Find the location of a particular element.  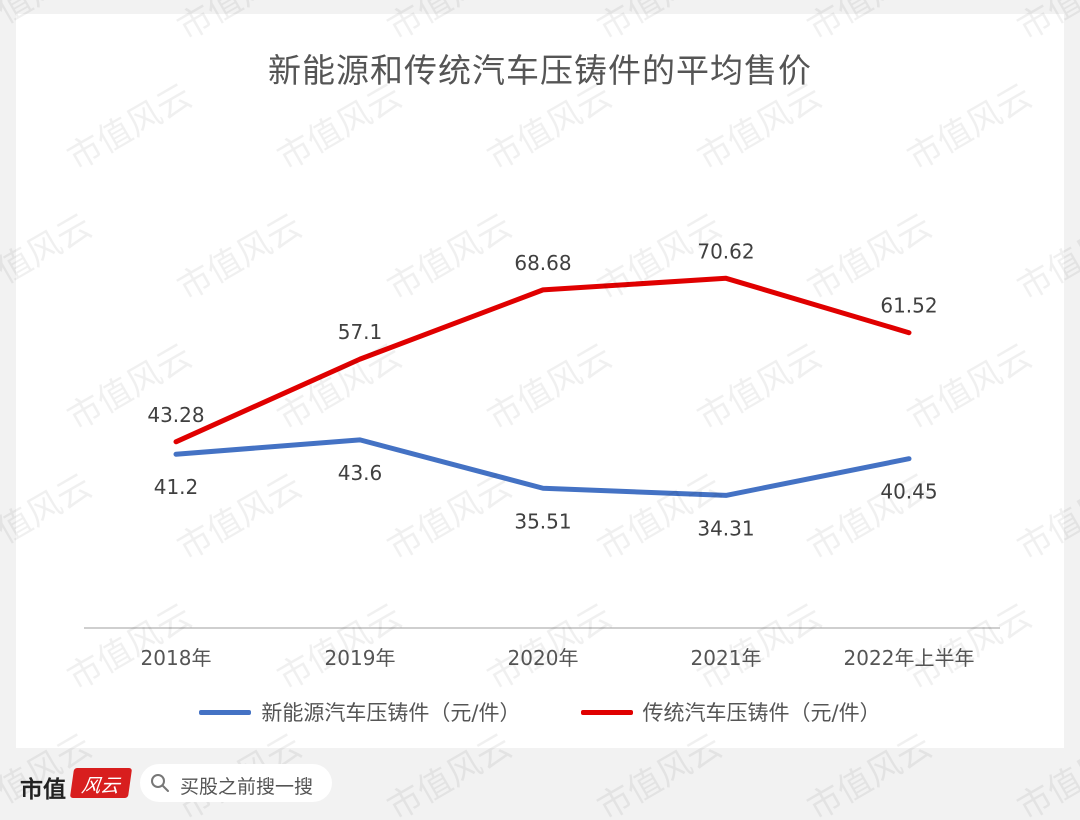

legend-item-new-energy: 新能源汽车压铸件（元/件） is located at coordinates (360, 712).